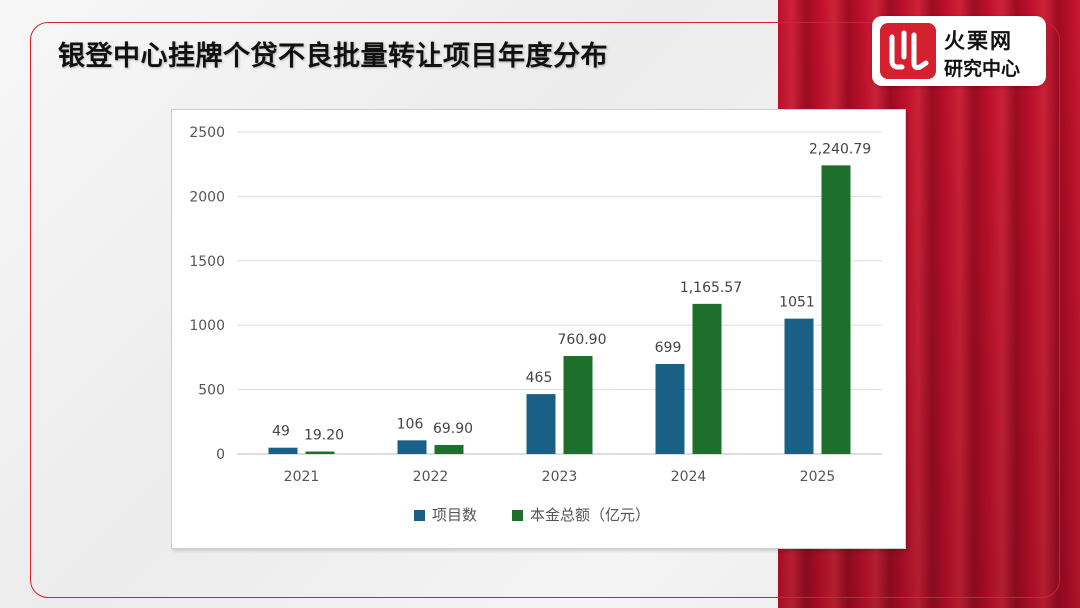 The image size is (1080, 608). I want to click on logo-mark-icon, so click(908, 51).